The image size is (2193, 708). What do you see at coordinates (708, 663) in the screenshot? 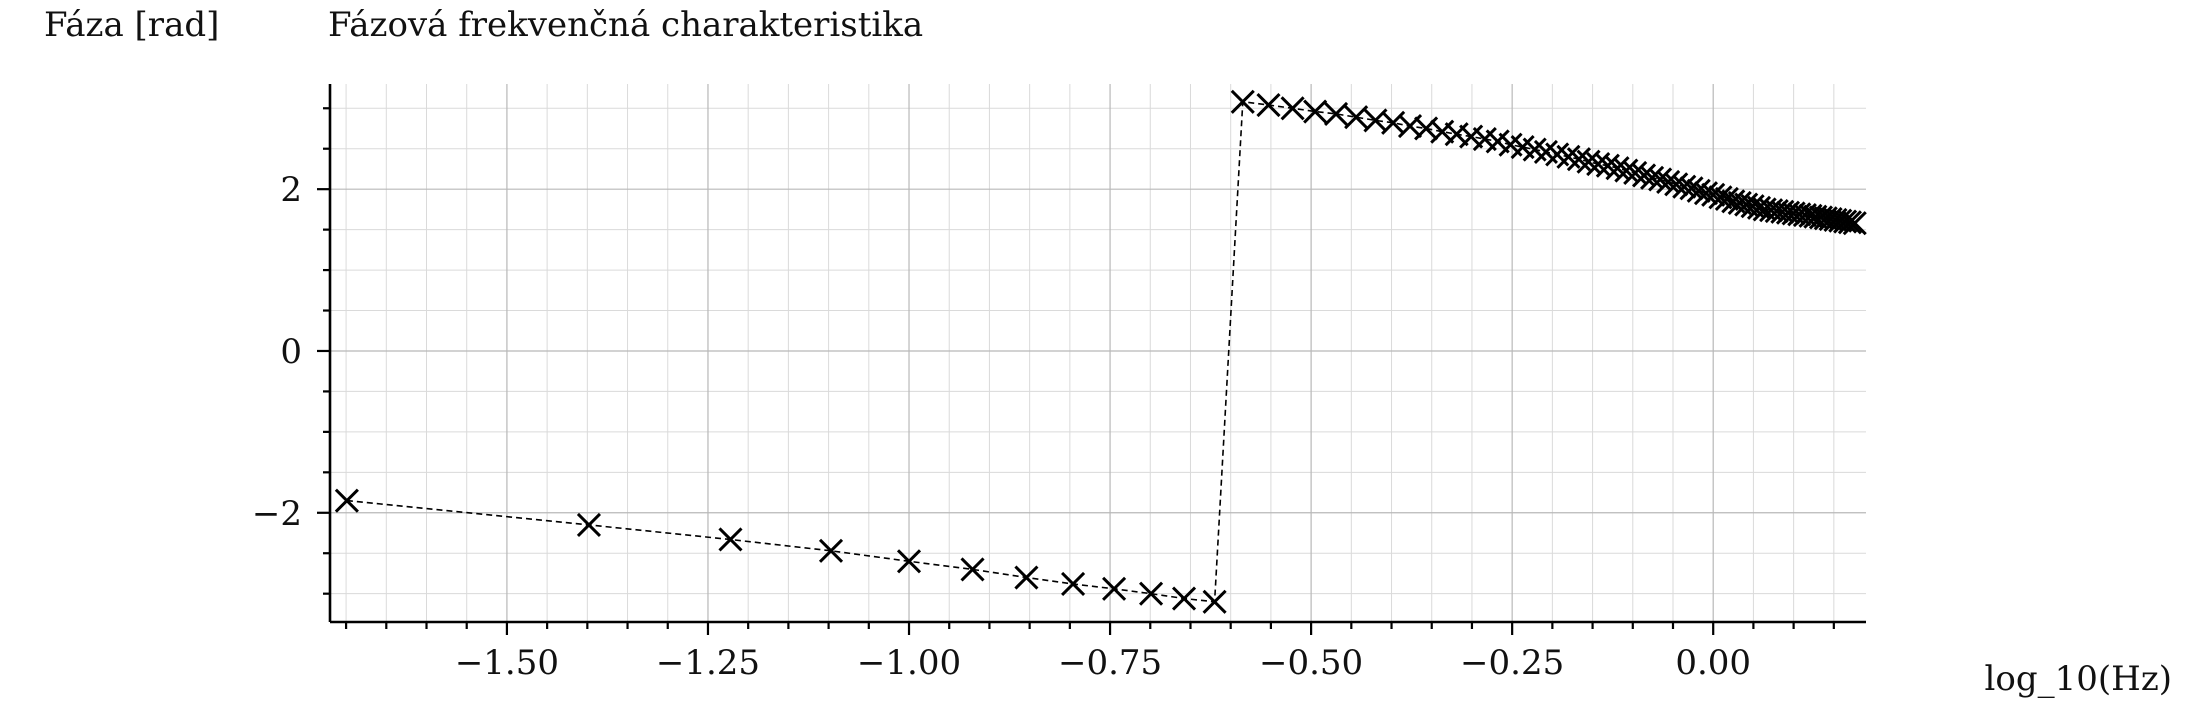
I see `x-tick-label: −1.25` at bounding box center [708, 663].